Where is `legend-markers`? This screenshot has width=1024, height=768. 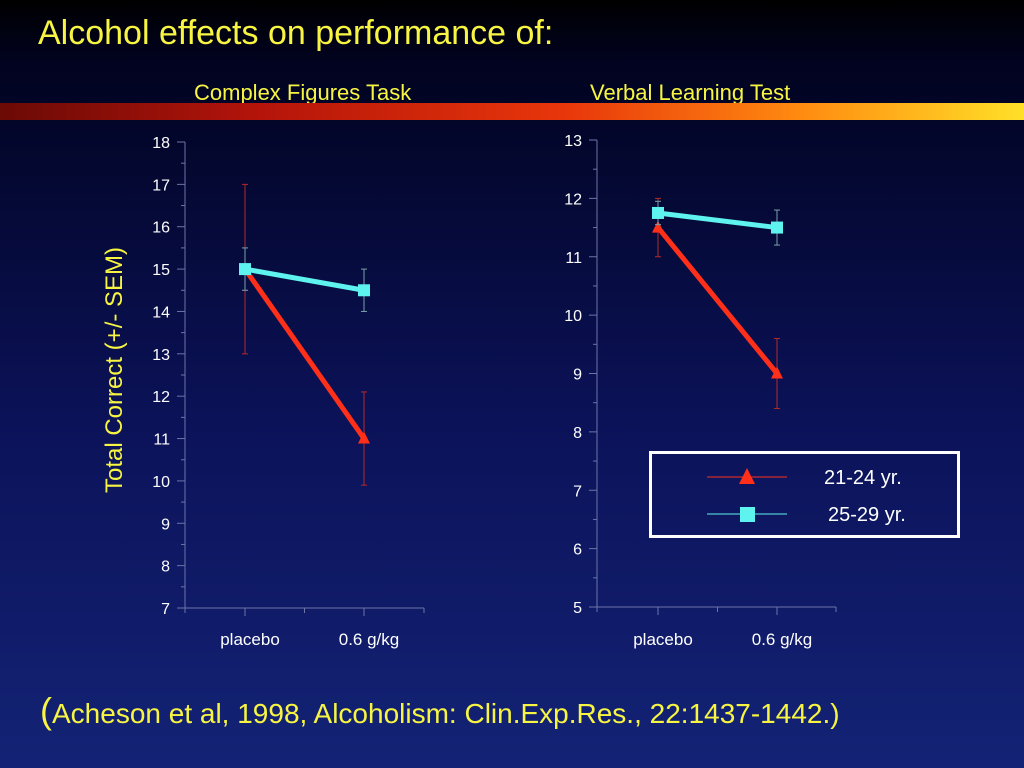 legend-markers is located at coordinates (747, 495).